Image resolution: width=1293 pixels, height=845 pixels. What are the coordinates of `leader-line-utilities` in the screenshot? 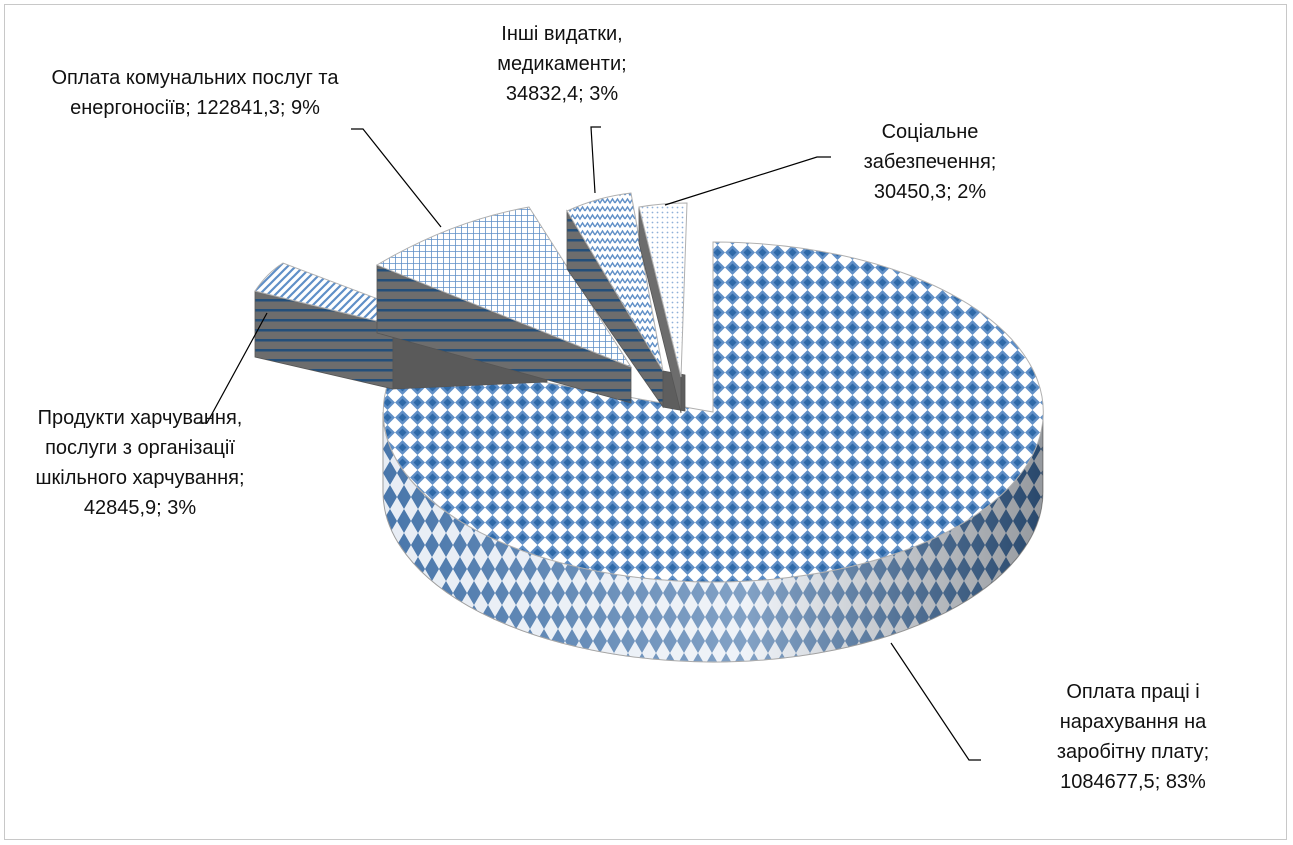 It's located at (396, 178).